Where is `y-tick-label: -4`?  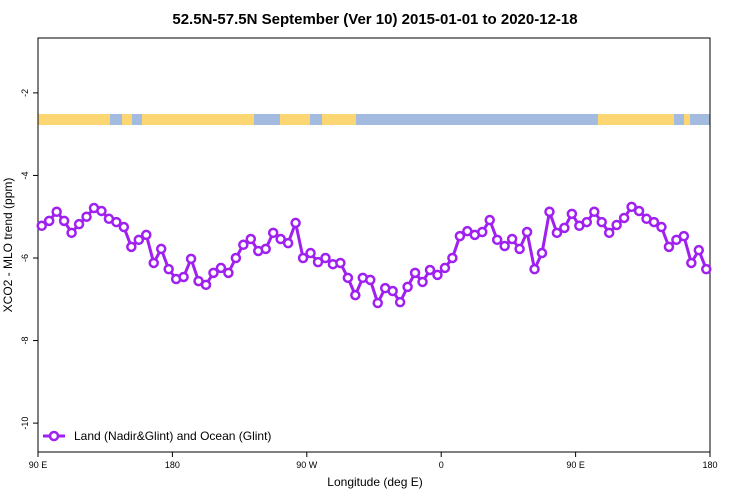
y-tick-label: -4 is located at coordinates (25, 175).